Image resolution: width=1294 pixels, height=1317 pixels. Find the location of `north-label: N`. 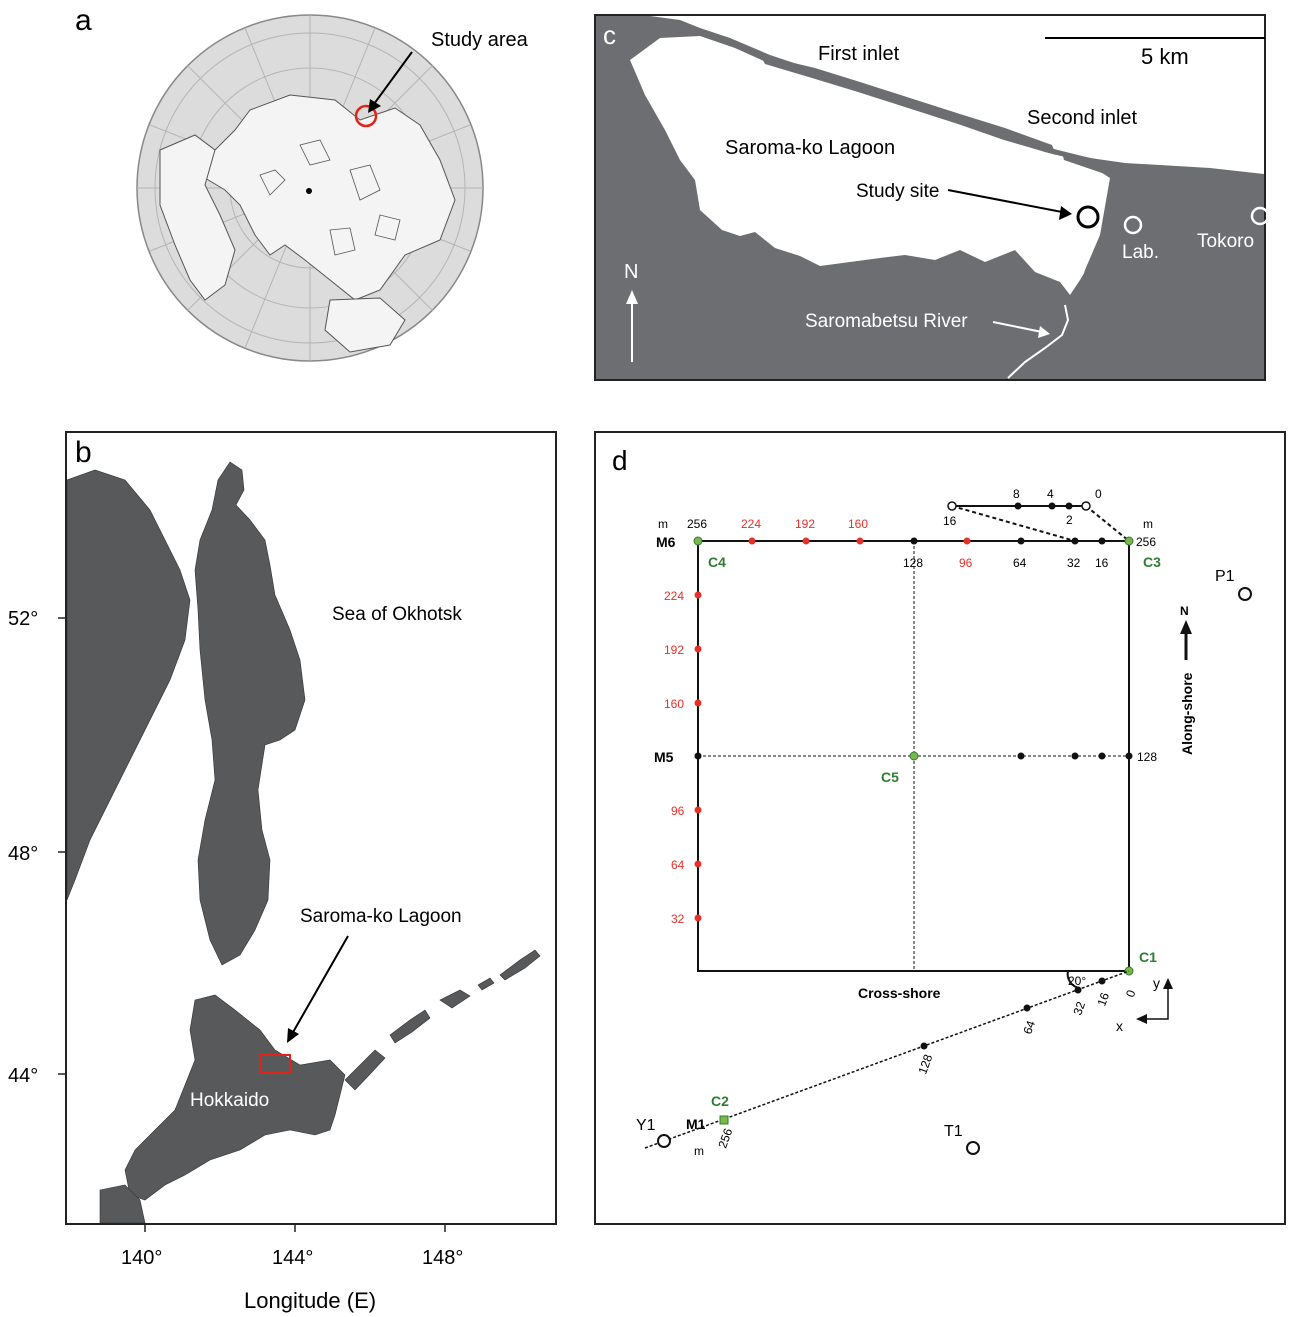

north-label: N is located at coordinates (631, 272).